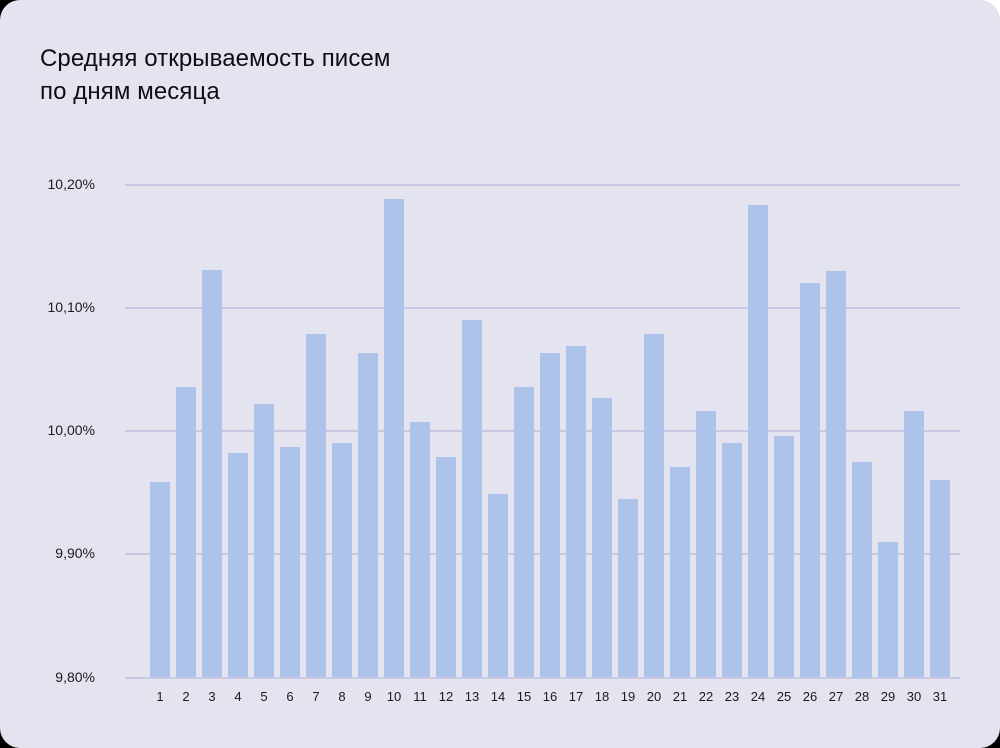 The height and width of the screenshot is (748, 1000). I want to click on x-tick-label: 2, so click(186, 696).